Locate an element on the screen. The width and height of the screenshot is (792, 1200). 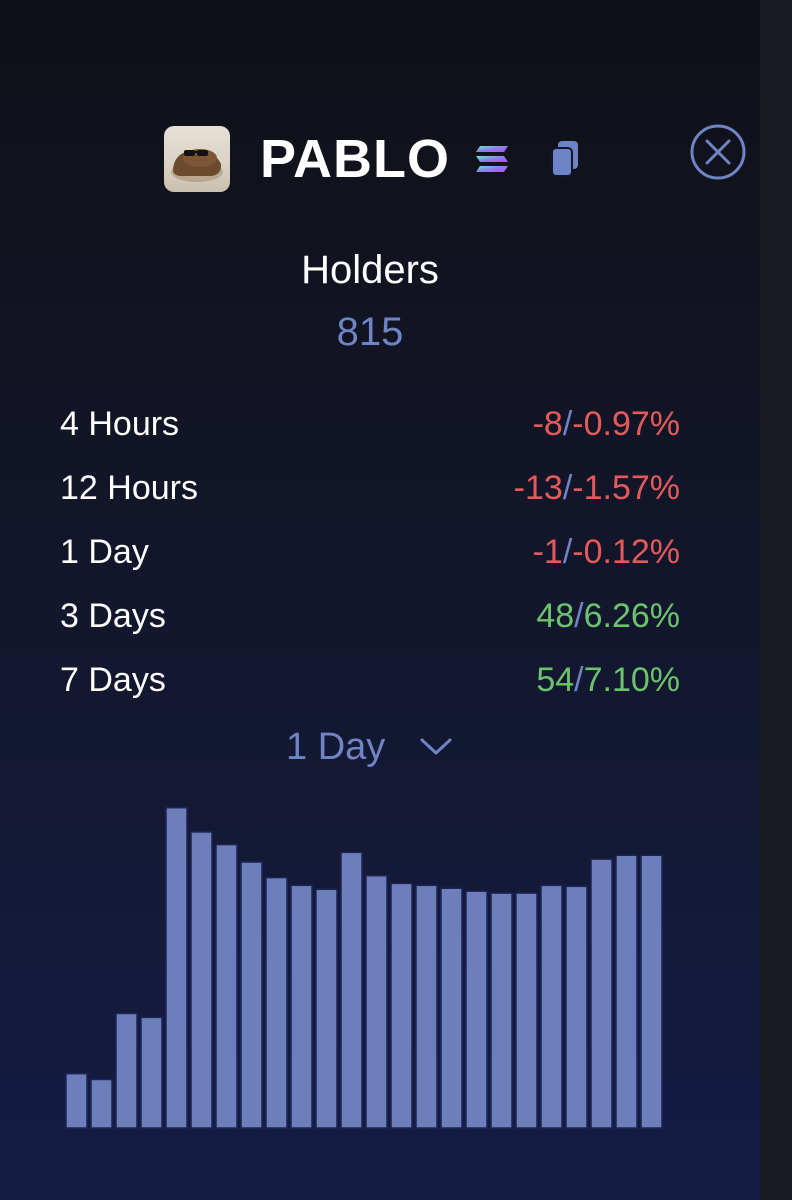
stat-count: -1 is located at coordinates (547, 551).